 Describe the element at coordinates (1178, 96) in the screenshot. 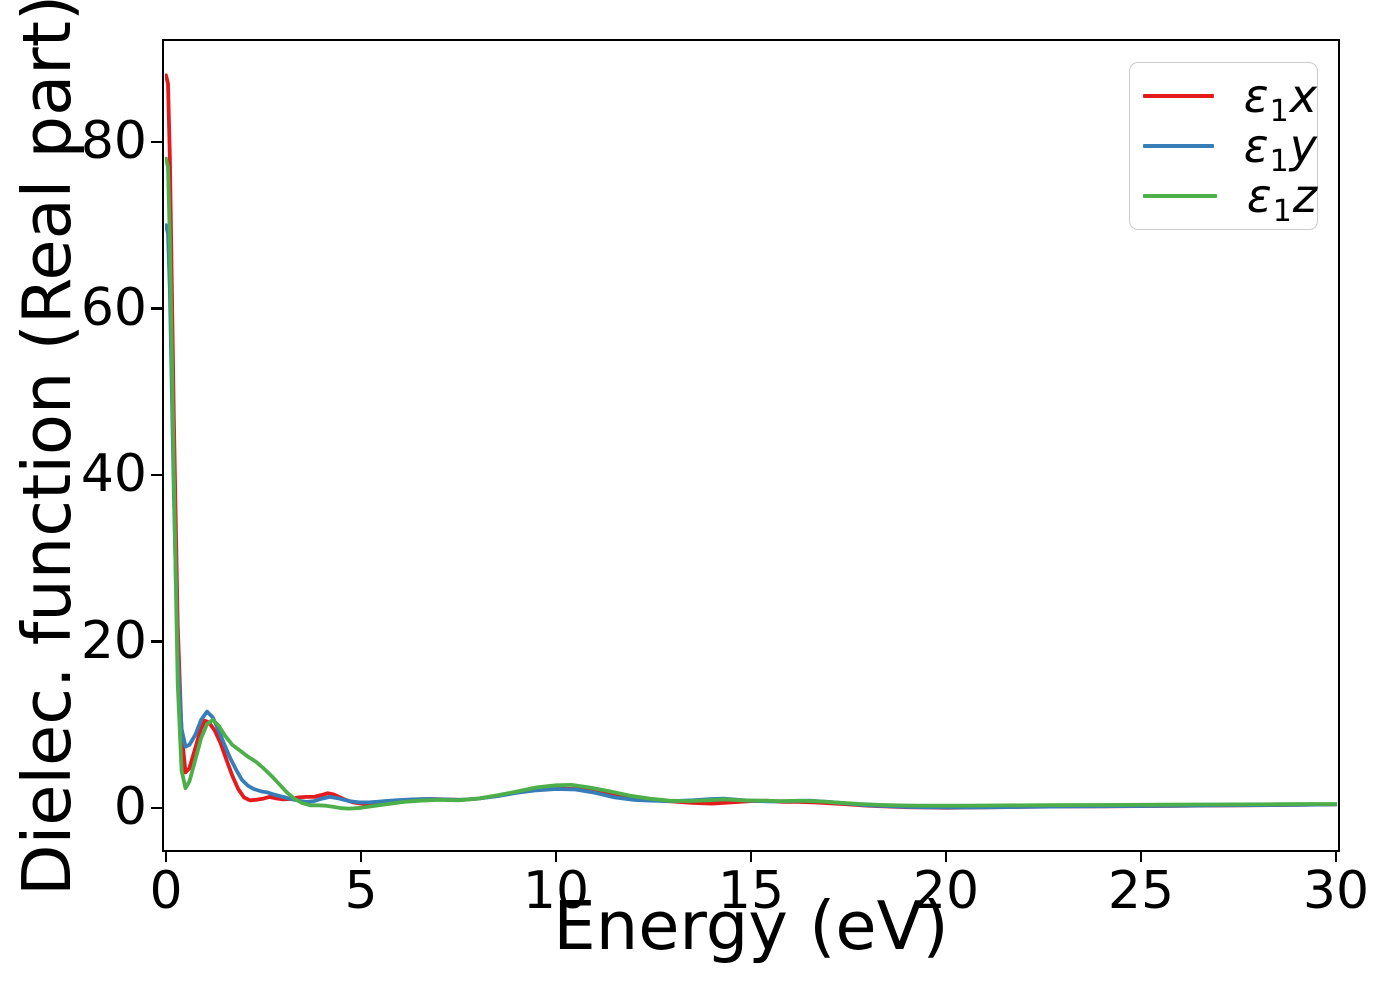

I see `legend-line-sample-red` at that location.